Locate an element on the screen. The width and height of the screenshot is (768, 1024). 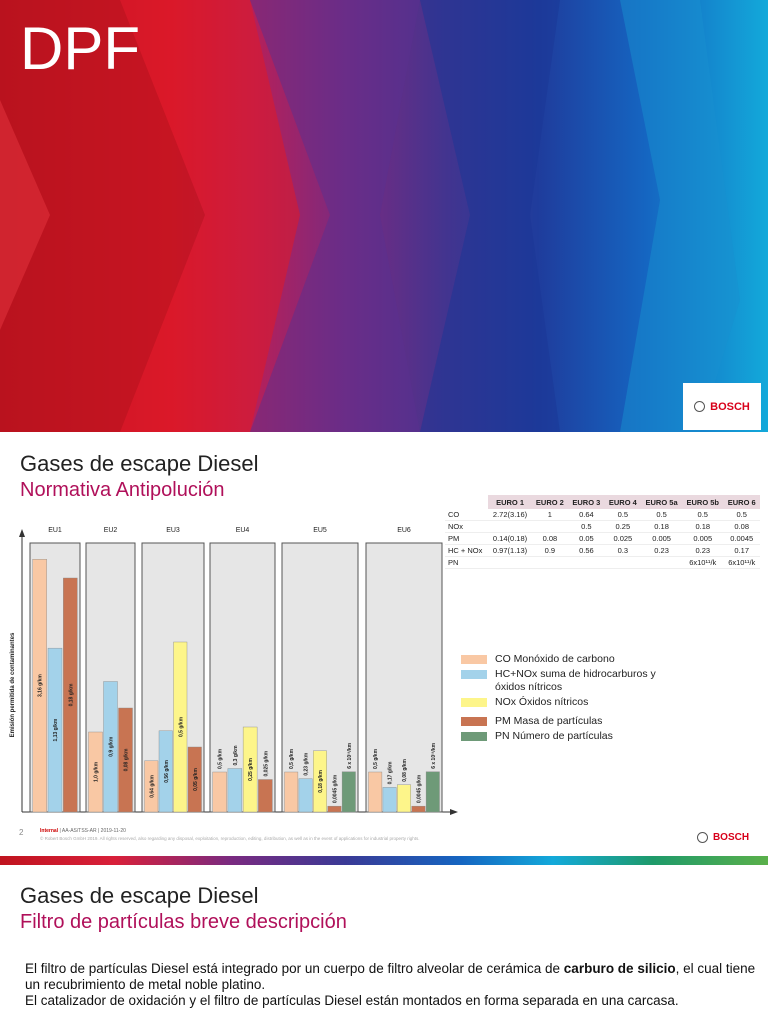
footer-text: | AA-AS/TSS-AR | 2019-11-20 is located at coordinates (92, 831).